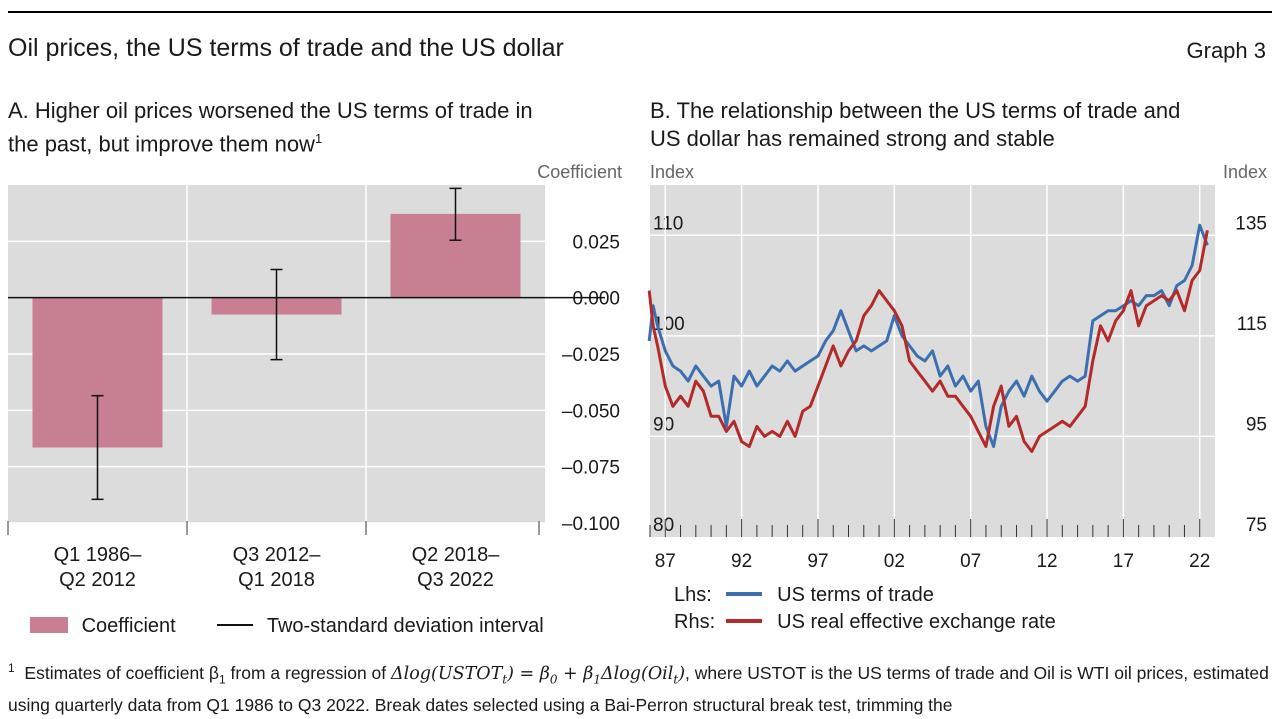 The height and width of the screenshot is (719, 1280). Describe the element at coordinates (693, 595) in the screenshot. I see `legend-lhs-prefix: Lhs:` at that location.